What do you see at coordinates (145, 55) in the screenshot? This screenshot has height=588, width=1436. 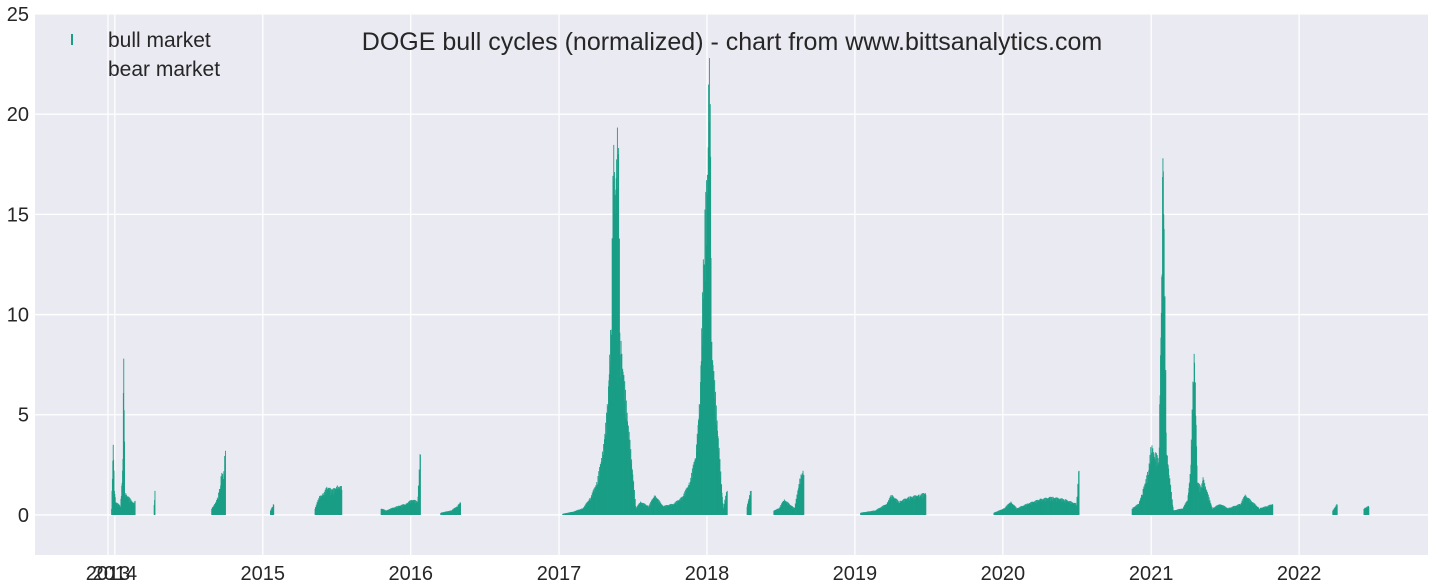 I see `legend: bull market bear market` at bounding box center [145, 55].